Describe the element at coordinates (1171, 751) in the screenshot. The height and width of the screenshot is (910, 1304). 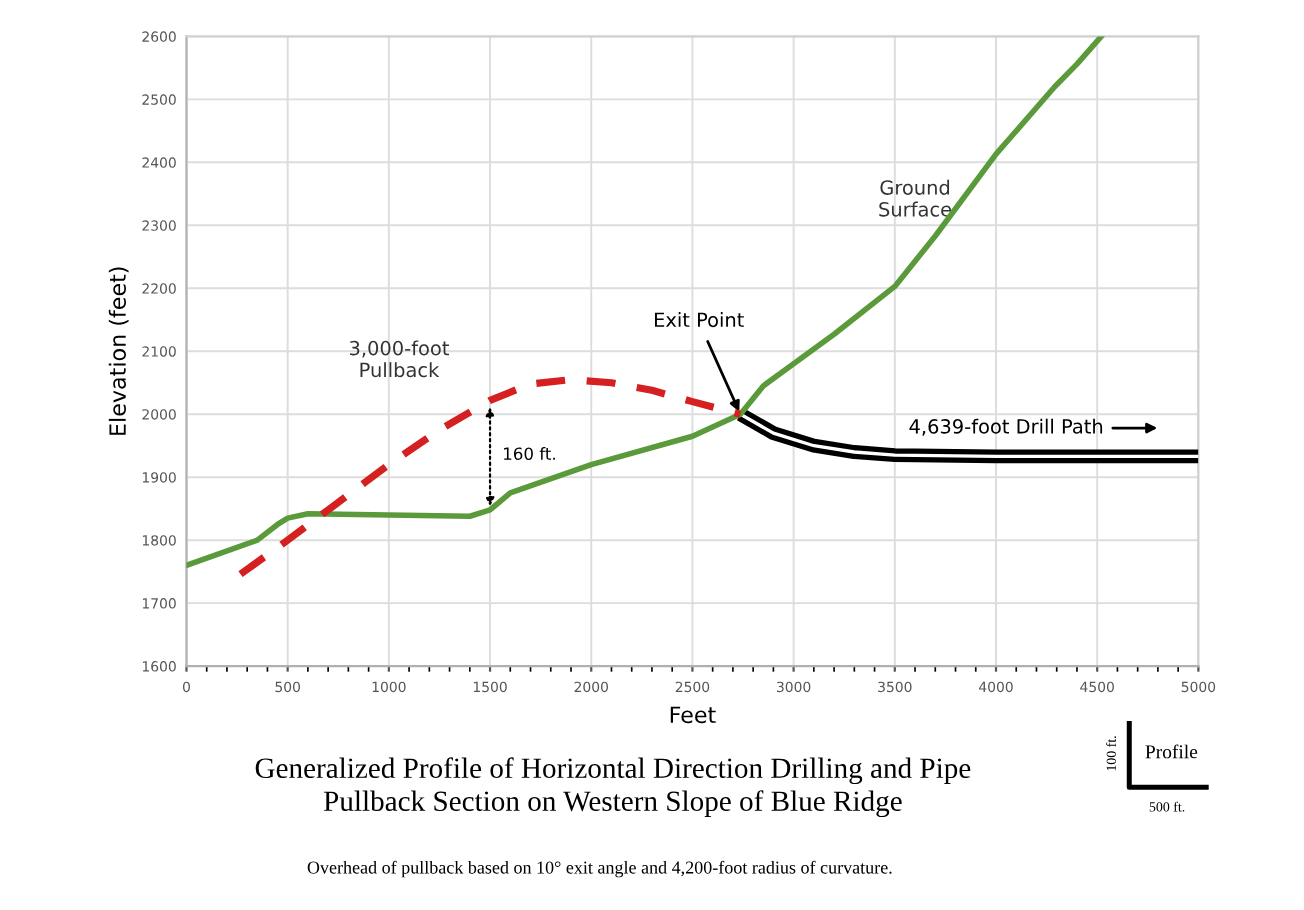
I see `text: Profile` at that location.